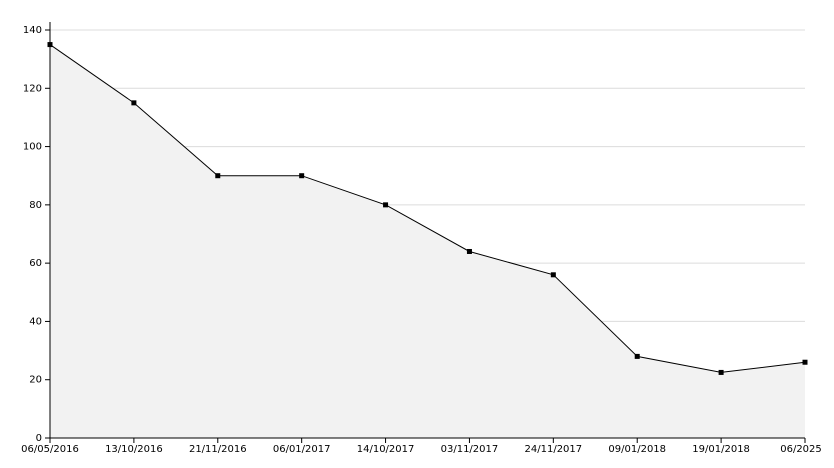  I want to click on y-tick-label: 0, so click(39, 438).